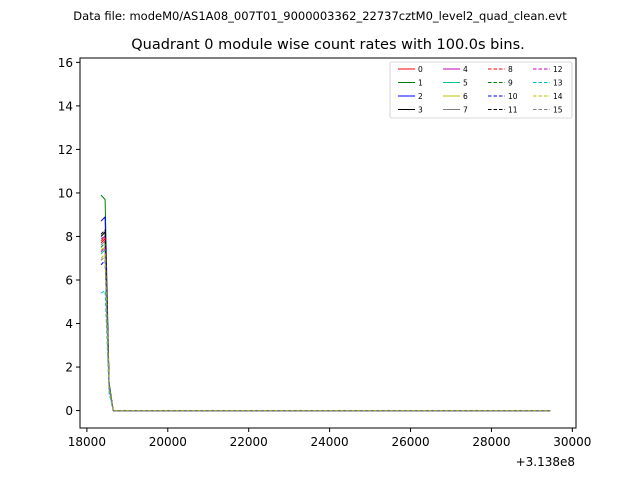  Describe the element at coordinates (510, 69) in the screenshot. I see `legend-label-8: 8` at that location.